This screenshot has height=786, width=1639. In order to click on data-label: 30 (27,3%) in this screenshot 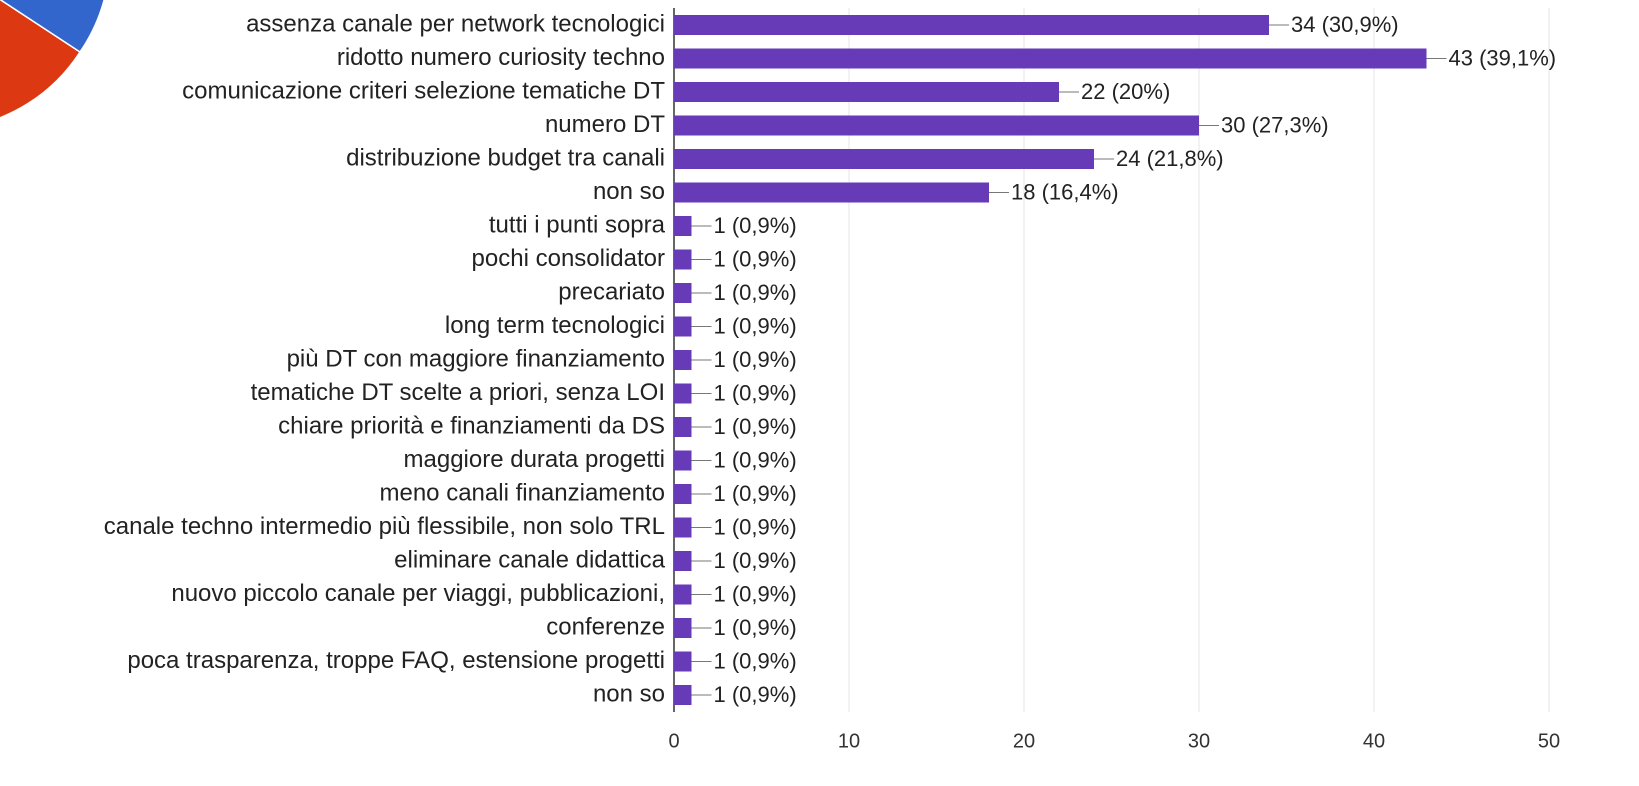, I will do `click(1275, 124)`.